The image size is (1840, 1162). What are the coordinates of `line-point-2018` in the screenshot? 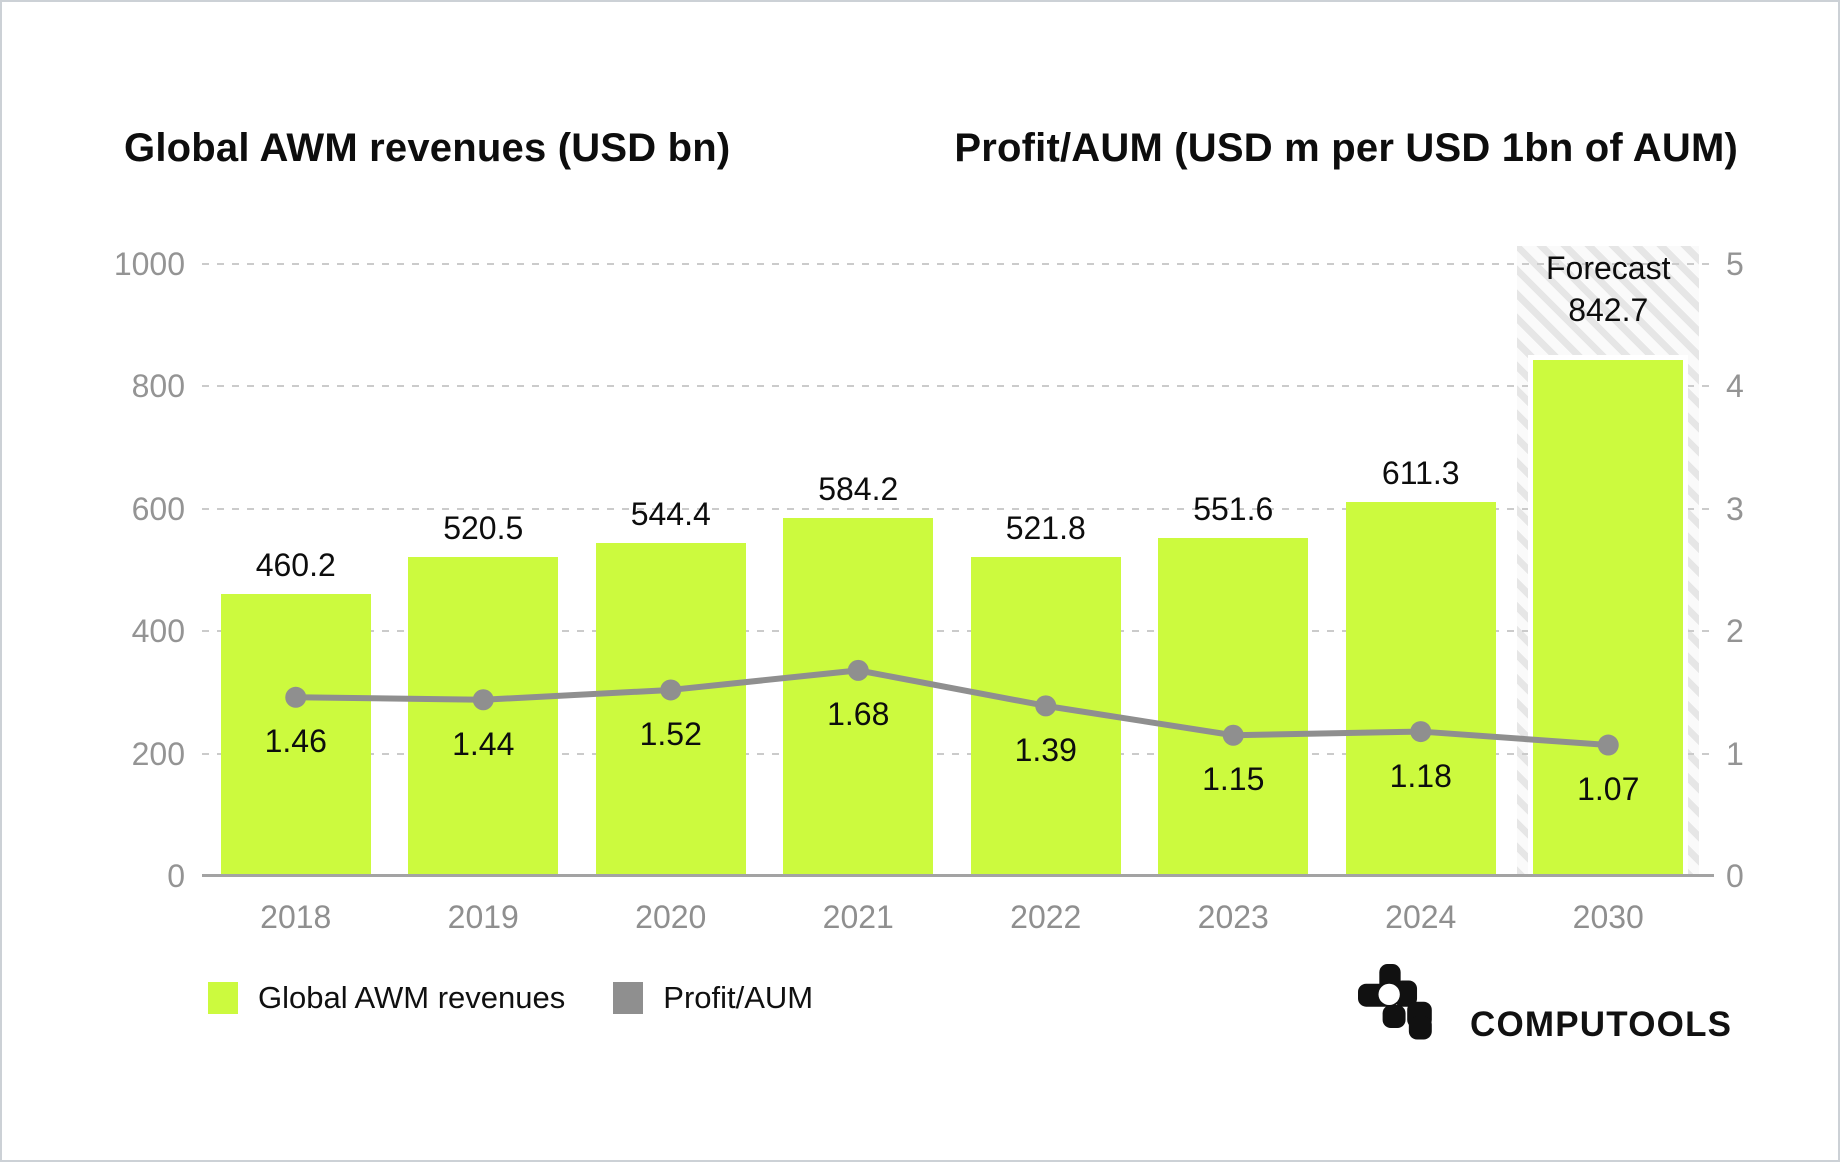 It's located at (296, 697).